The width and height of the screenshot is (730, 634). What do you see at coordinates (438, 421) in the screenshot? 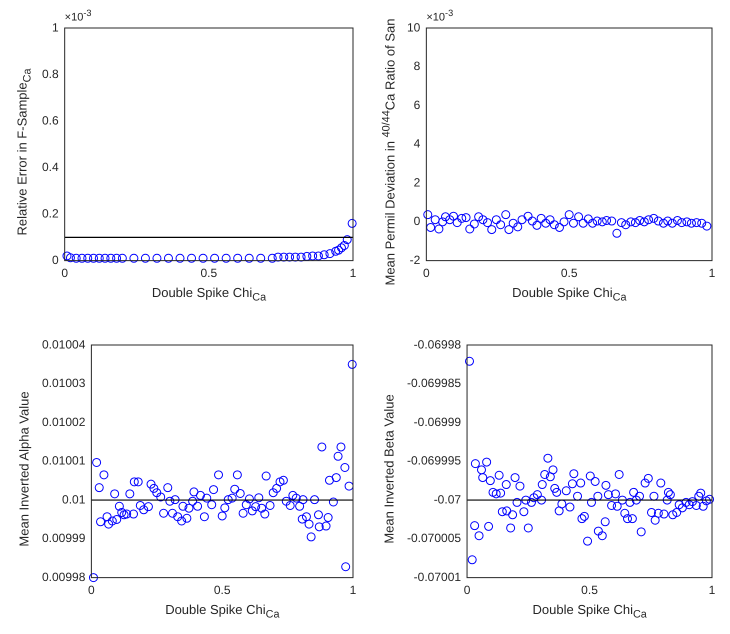
I see `y-tick-label: -0.06999` at bounding box center [438, 421].